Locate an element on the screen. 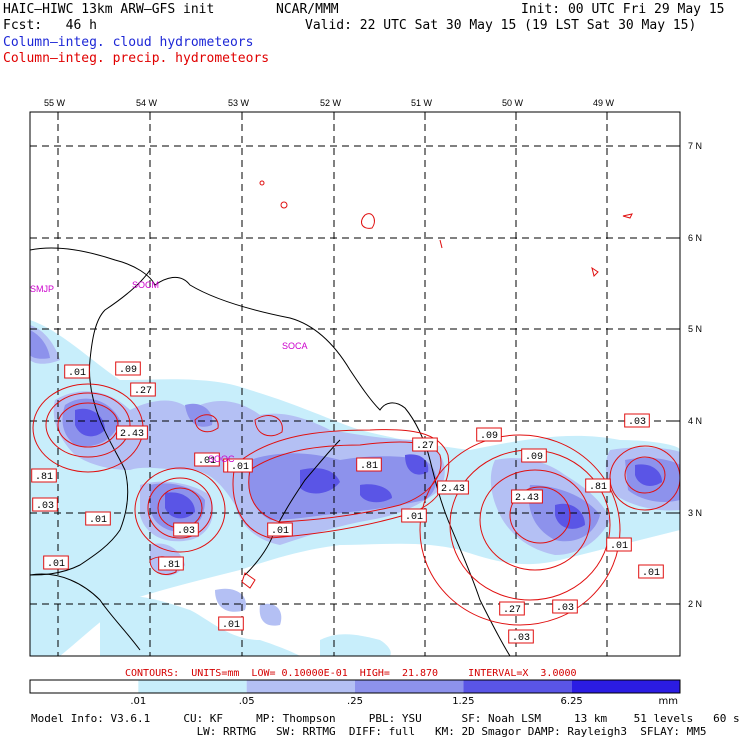  colorbar-tick-label: .05 is located at coordinates (247, 701).